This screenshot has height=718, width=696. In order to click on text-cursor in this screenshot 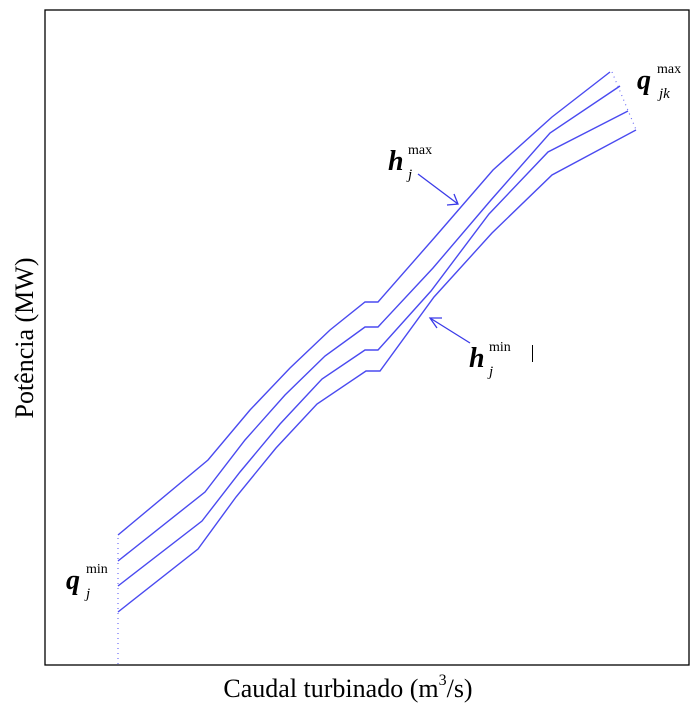, I will do `click(532, 353)`.